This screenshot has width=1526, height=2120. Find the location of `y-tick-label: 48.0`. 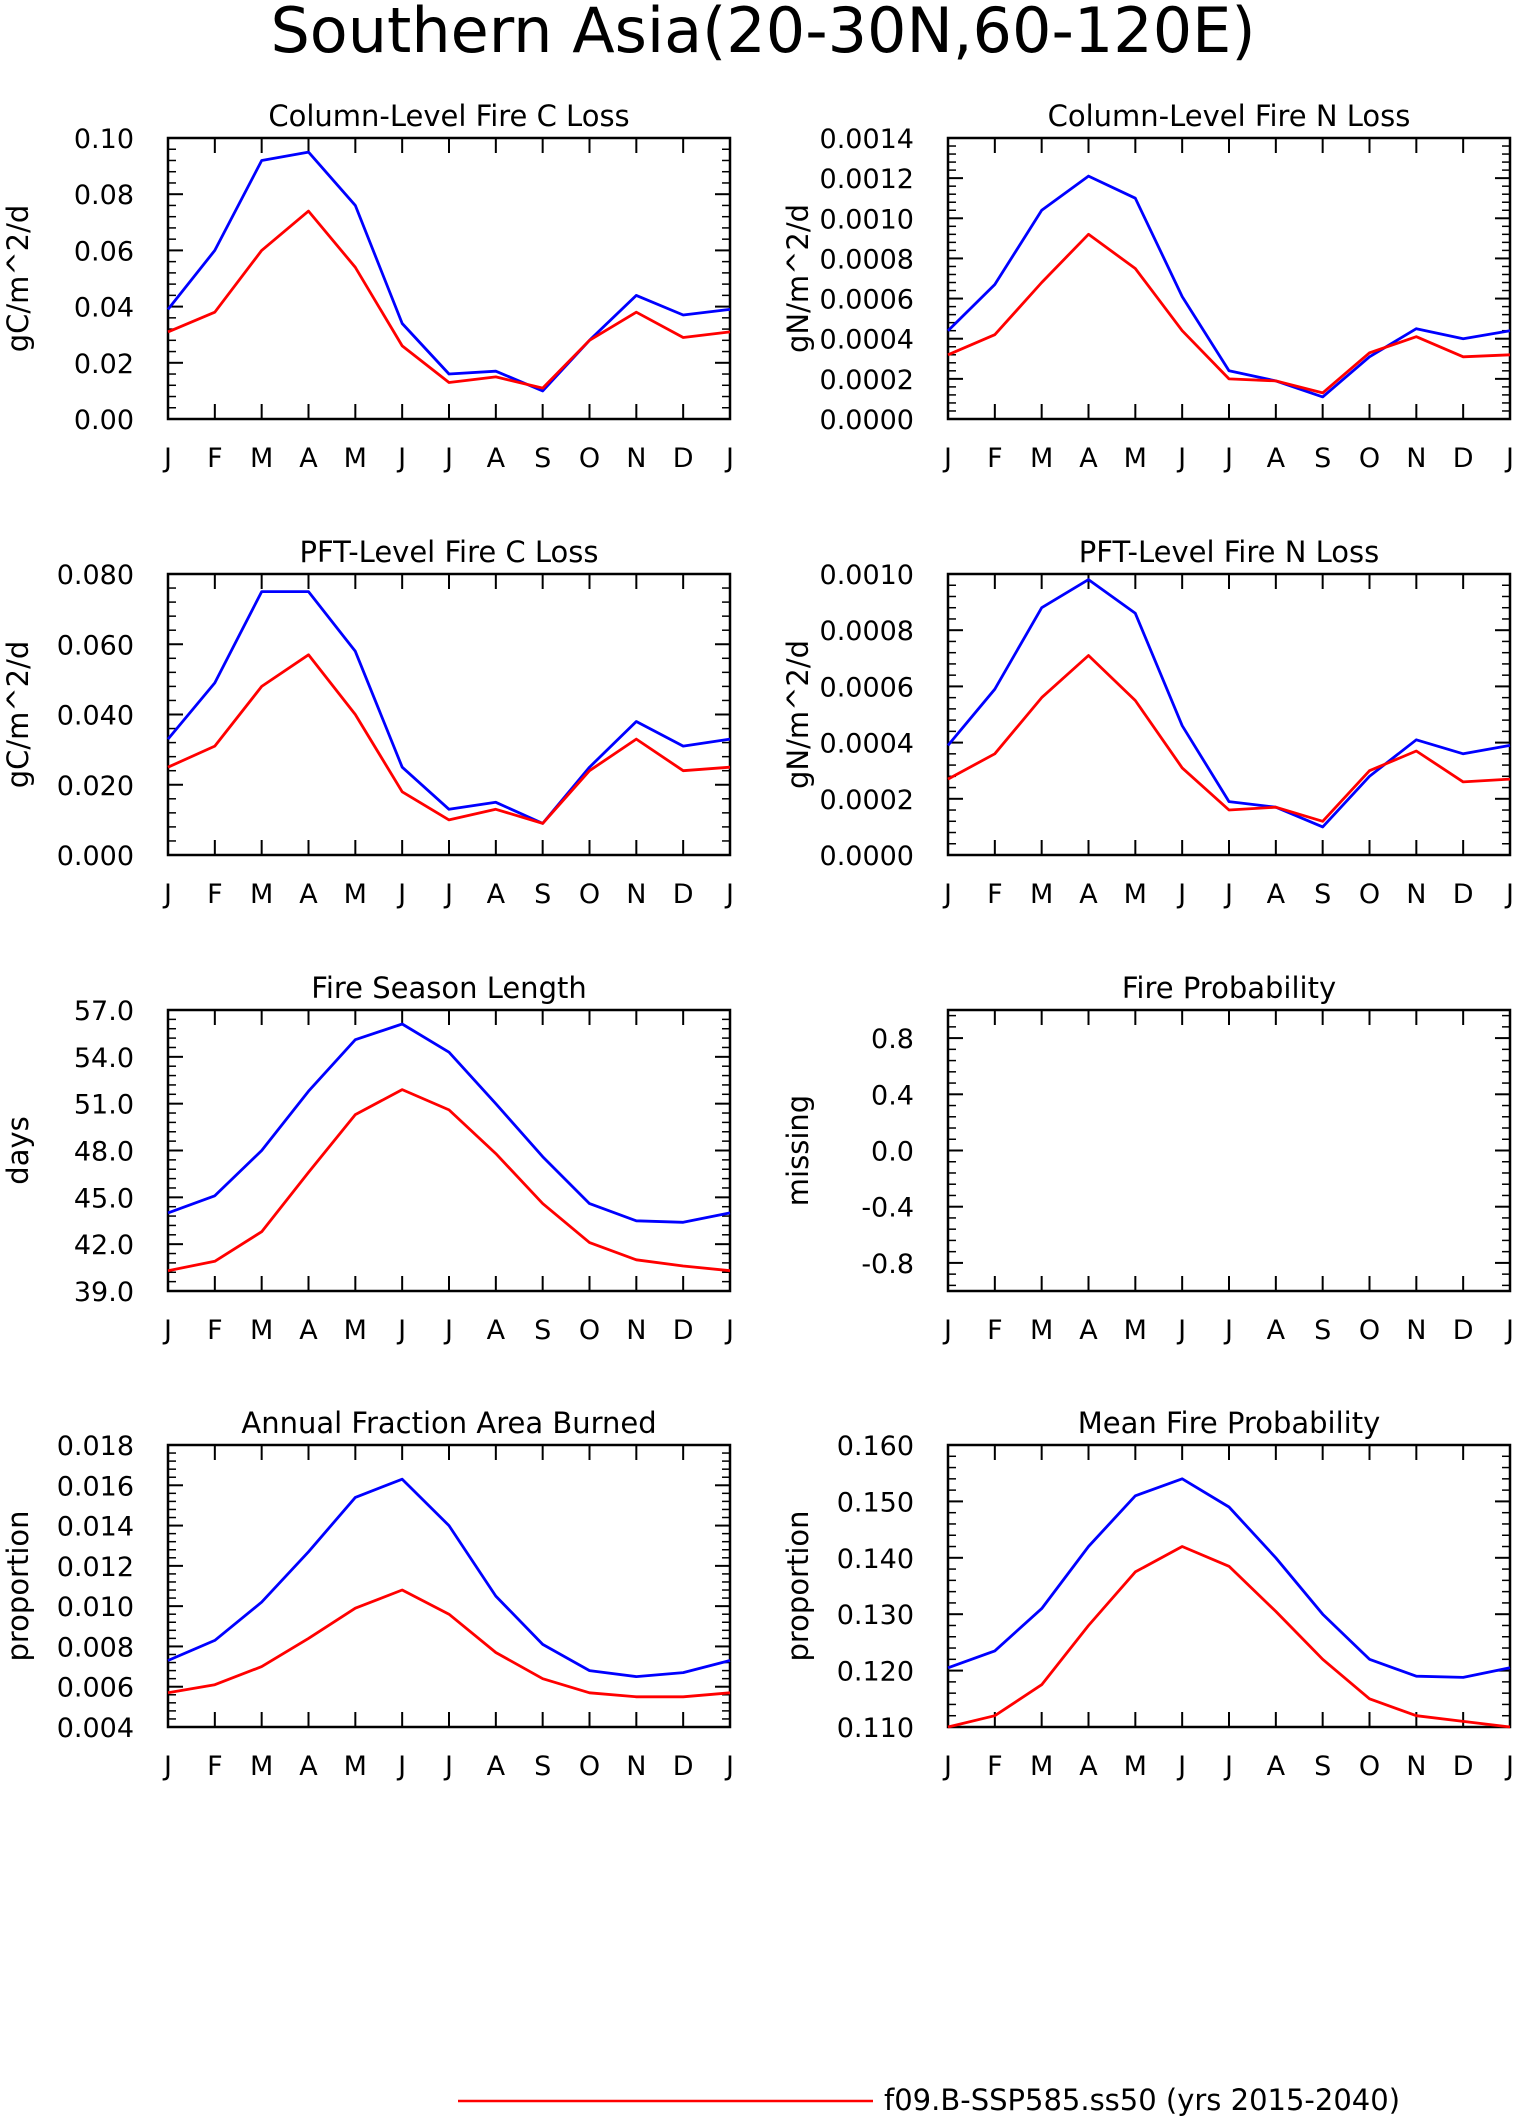

y-tick-label: 48.0 is located at coordinates (104, 1152).